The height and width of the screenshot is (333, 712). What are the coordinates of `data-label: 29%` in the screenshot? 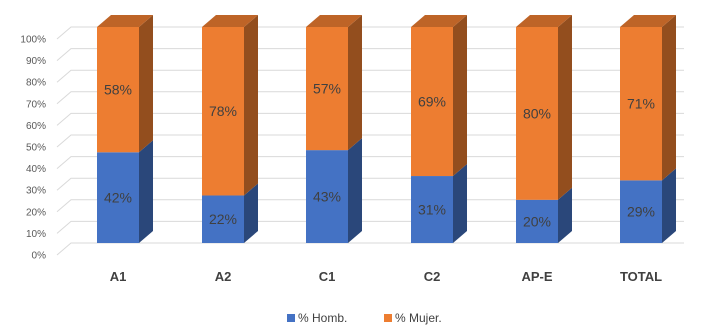 It's located at (641, 212).